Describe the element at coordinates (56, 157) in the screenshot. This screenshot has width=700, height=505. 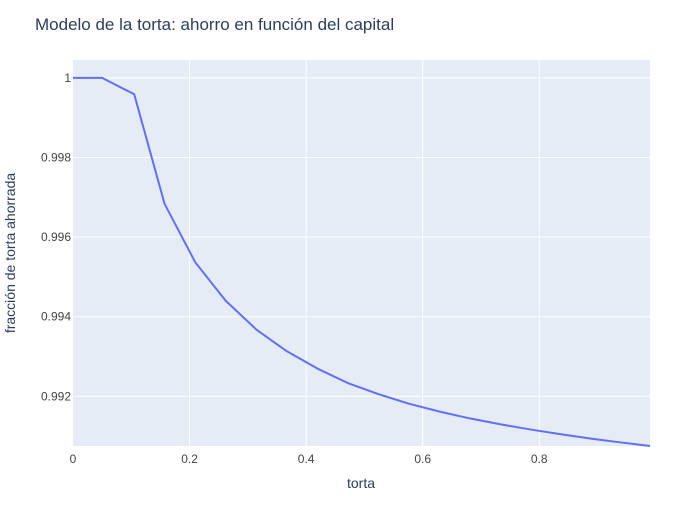
I see `y-tick-label: 0.998` at that location.